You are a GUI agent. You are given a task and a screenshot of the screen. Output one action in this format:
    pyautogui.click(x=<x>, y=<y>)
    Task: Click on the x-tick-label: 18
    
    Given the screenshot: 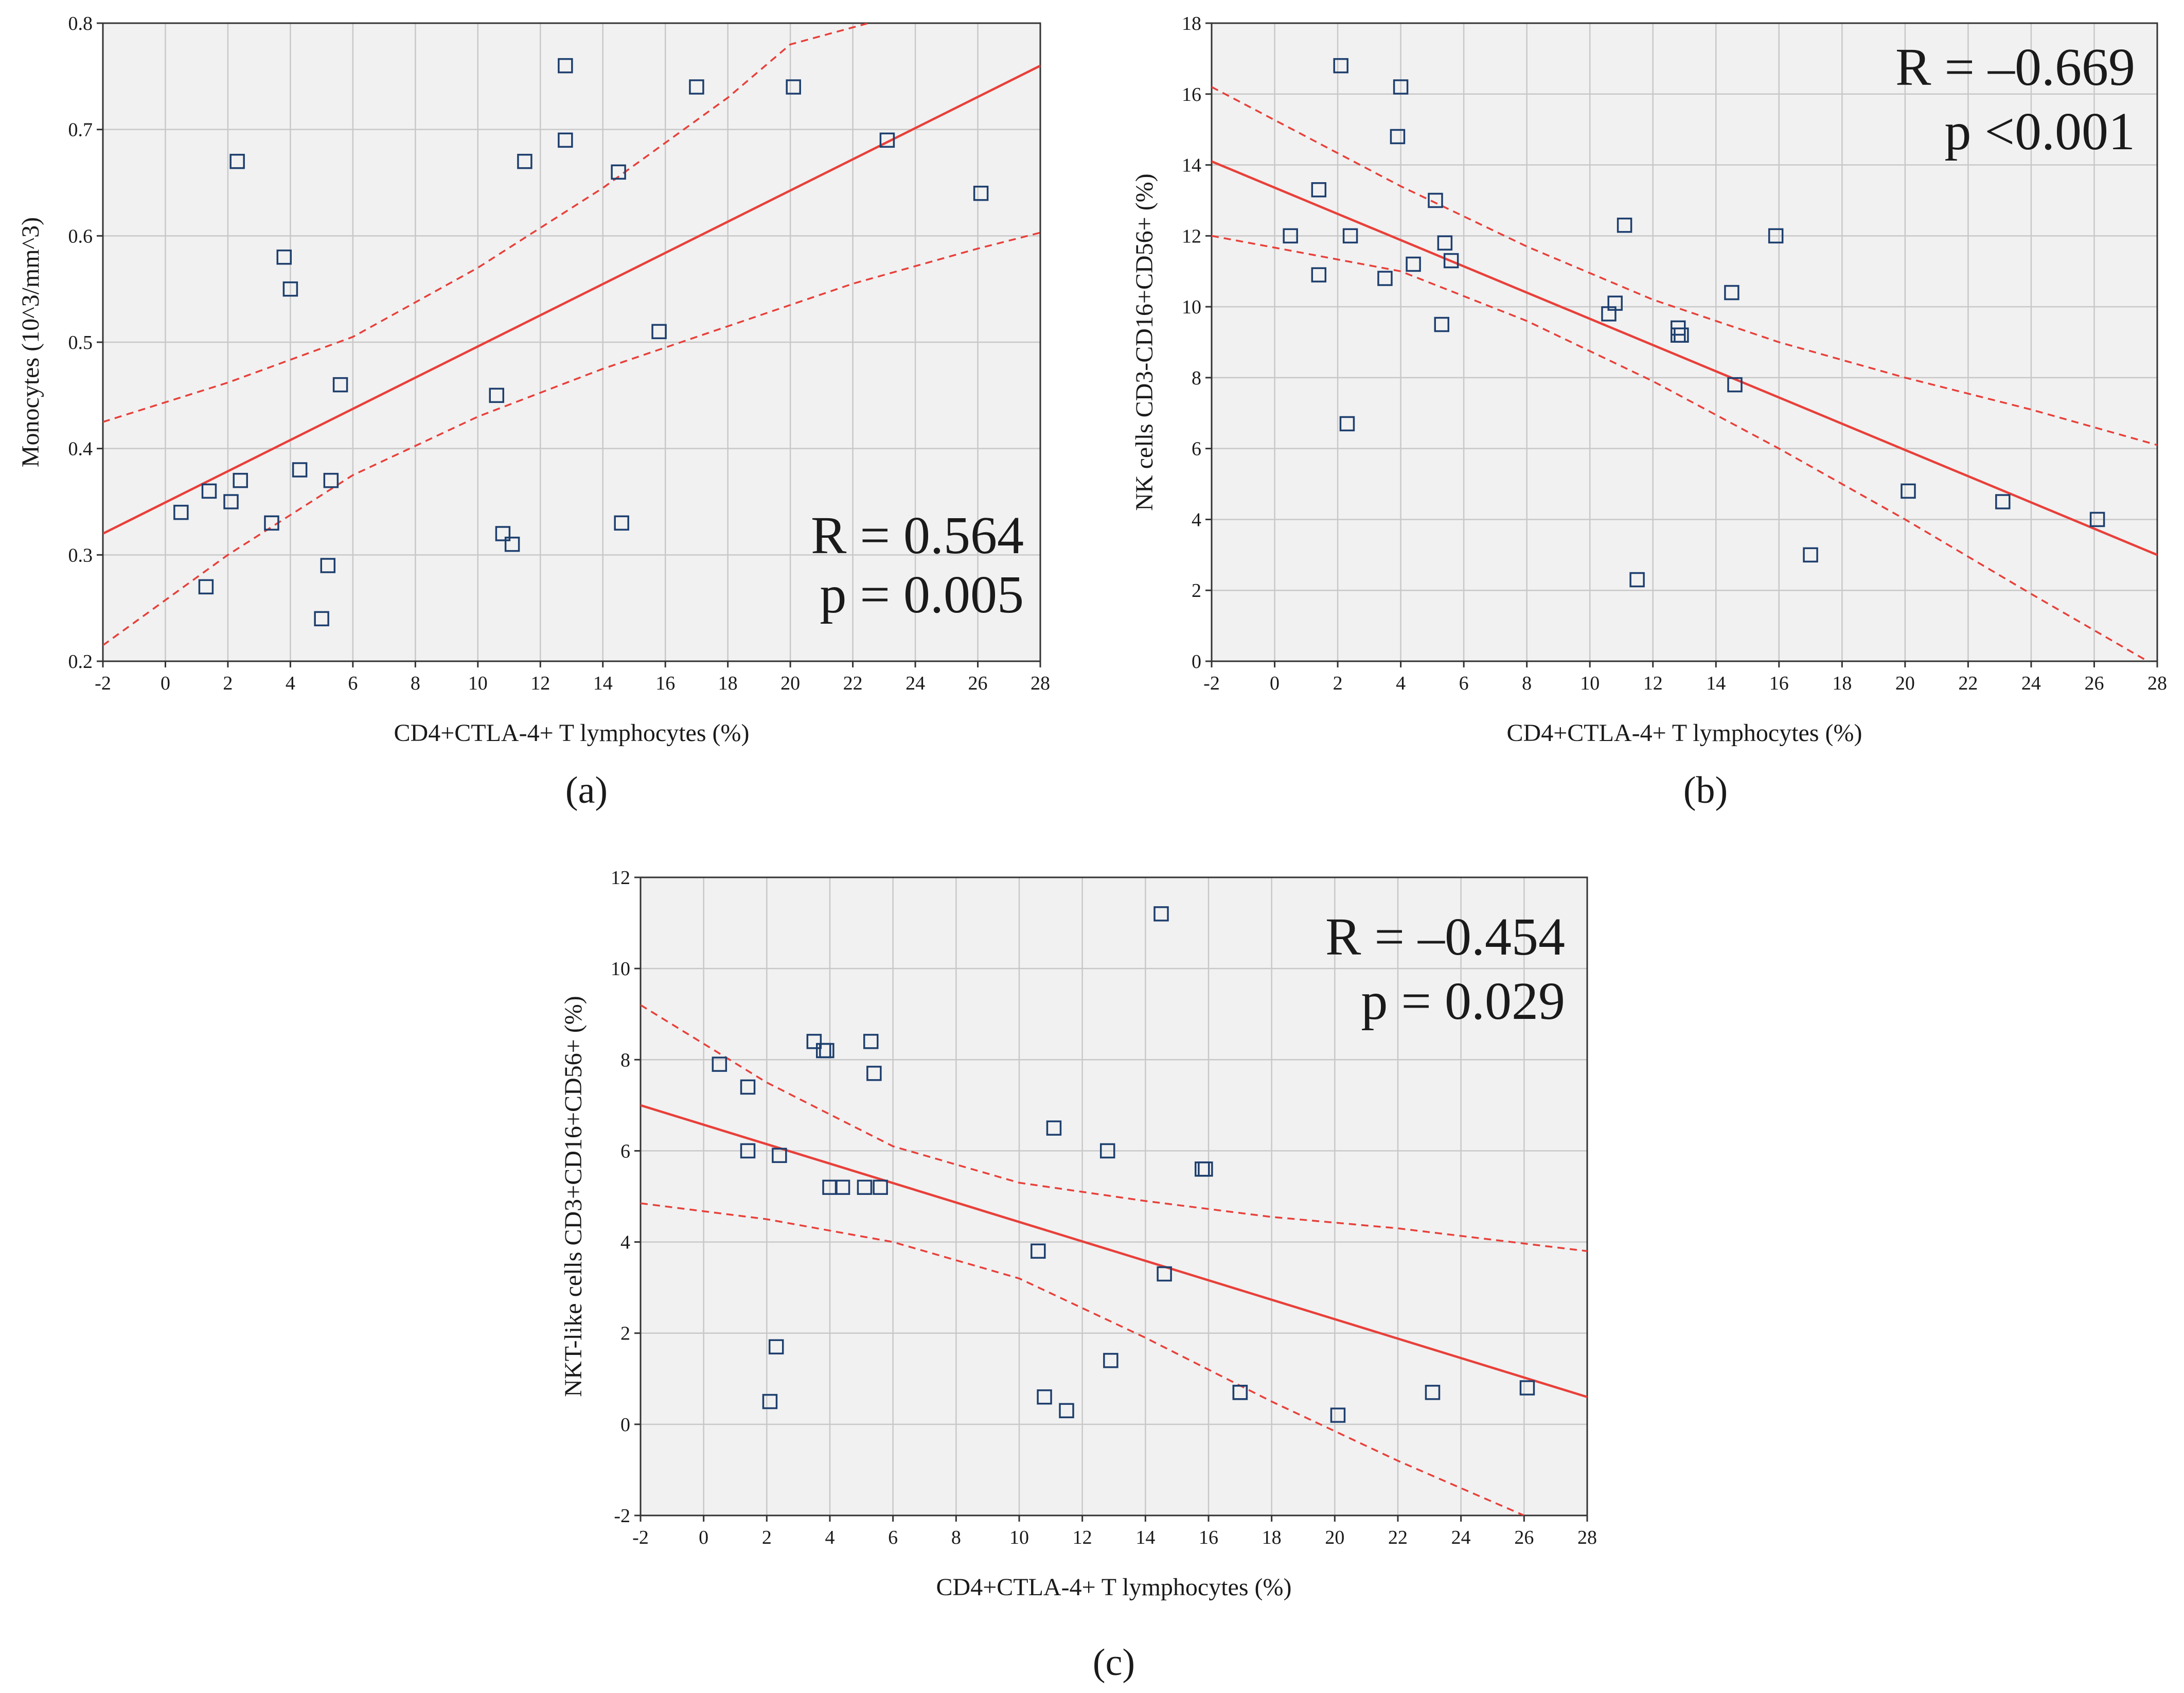 What is the action you would take?
    pyautogui.click(x=1842, y=683)
    